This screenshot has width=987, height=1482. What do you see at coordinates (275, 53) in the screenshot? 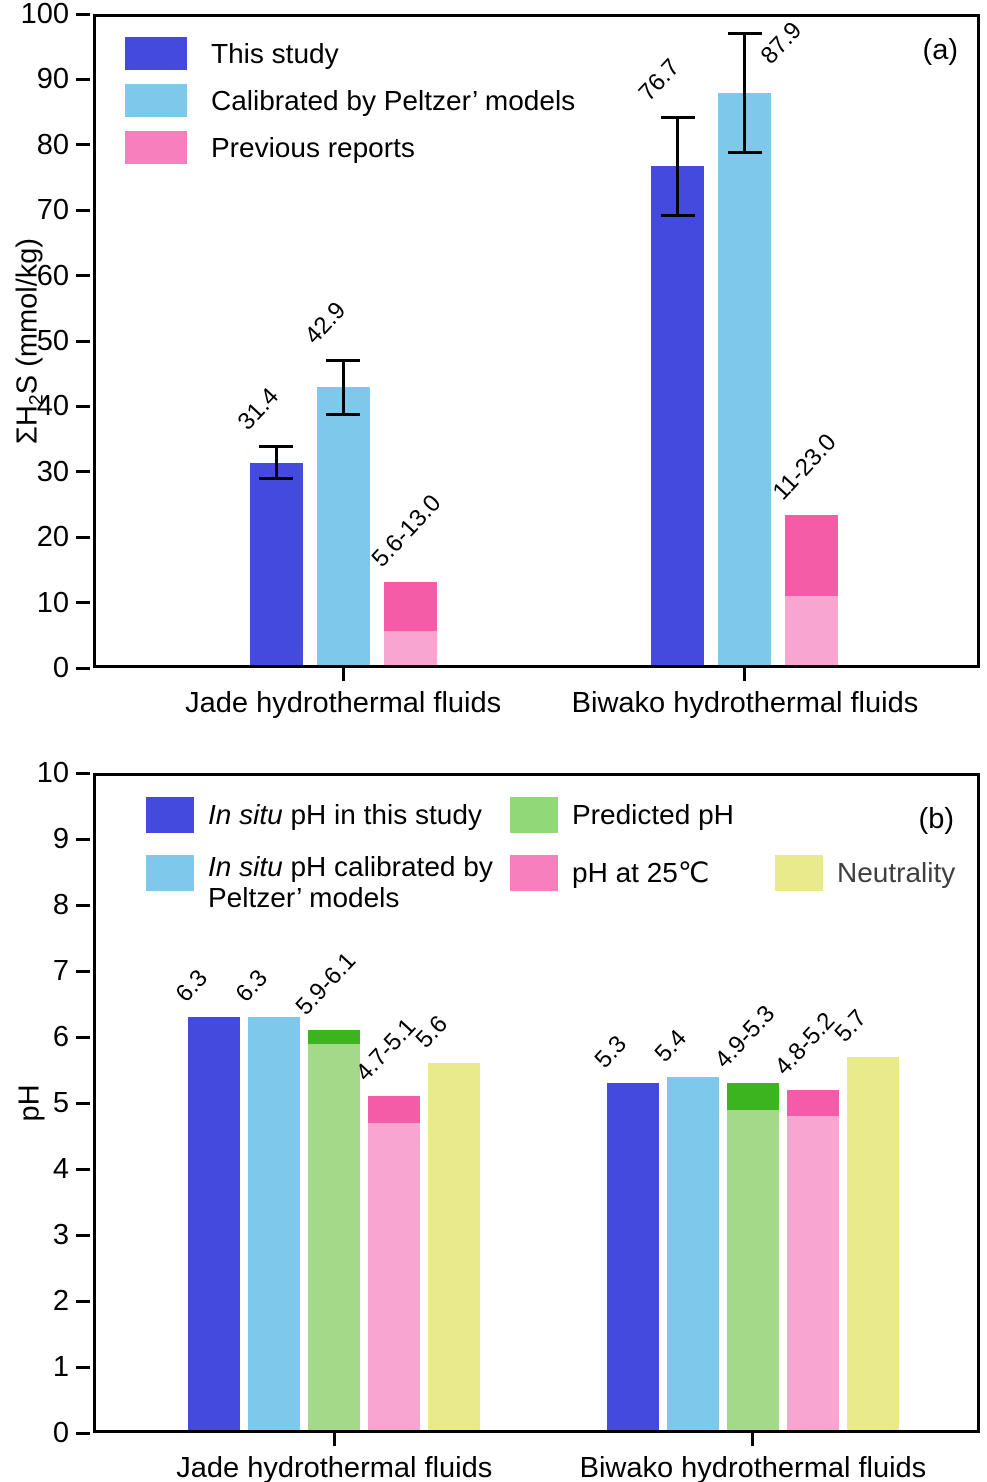
I see `legend-label-this-study: This study` at bounding box center [275, 53].